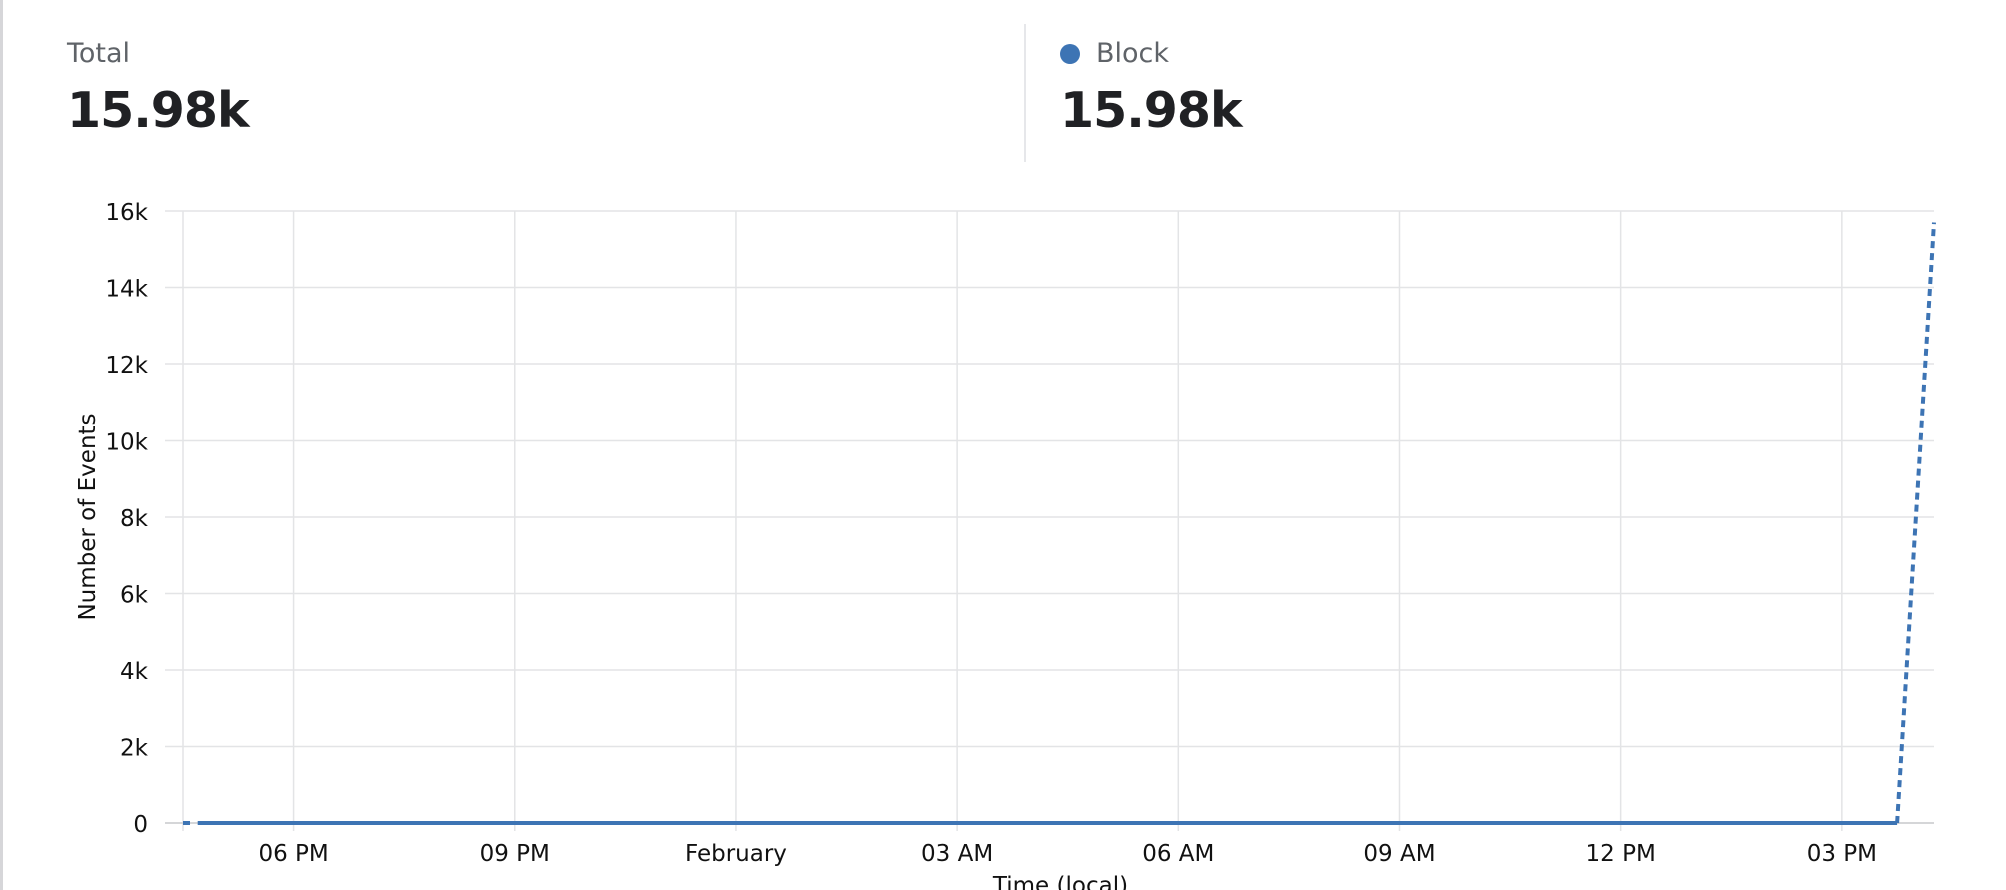 This screenshot has width=2006, height=890. Describe the element at coordinates (126, 213) in the screenshot. I see `y-tick-label: 16k` at that location.